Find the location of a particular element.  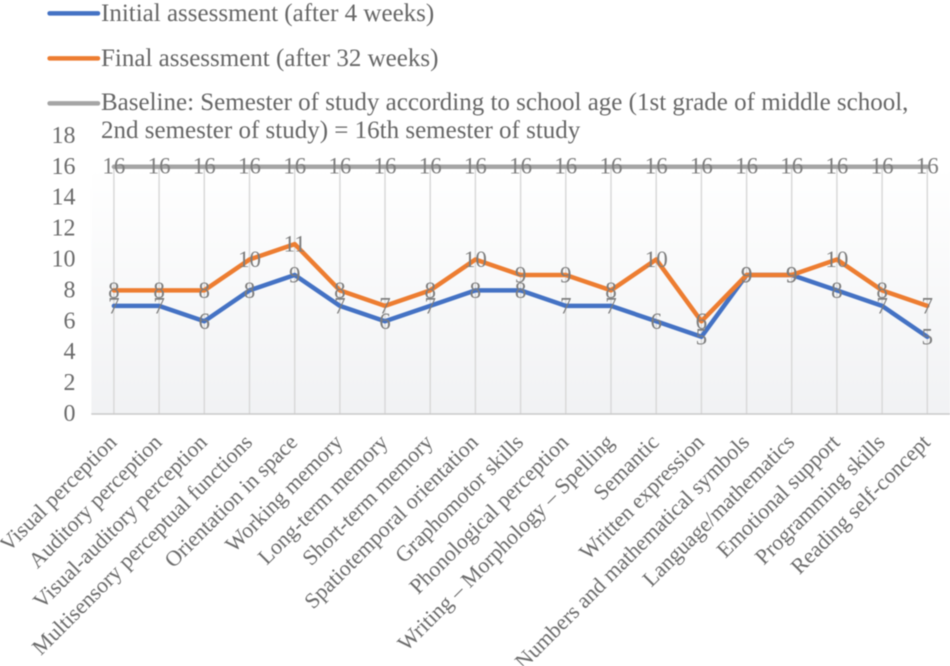

svg-text: 2 is located at coordinates (70, 383).